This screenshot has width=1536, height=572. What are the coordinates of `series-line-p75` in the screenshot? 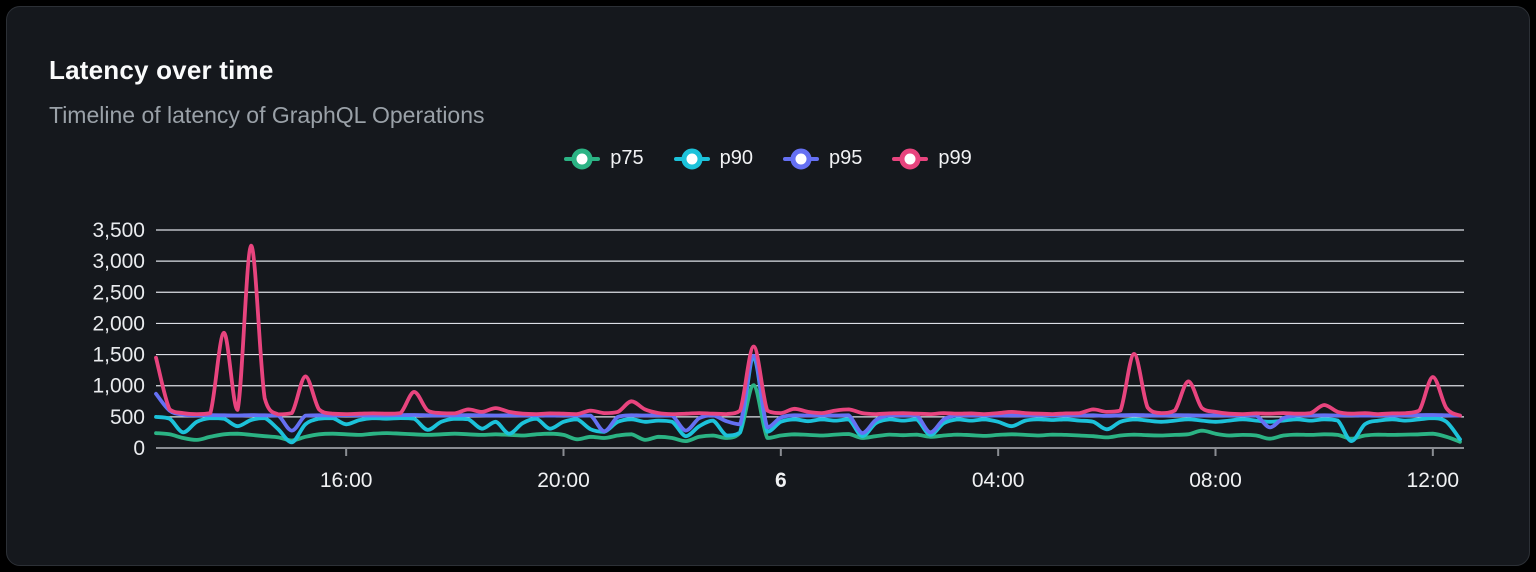 It's located at (808, 413).